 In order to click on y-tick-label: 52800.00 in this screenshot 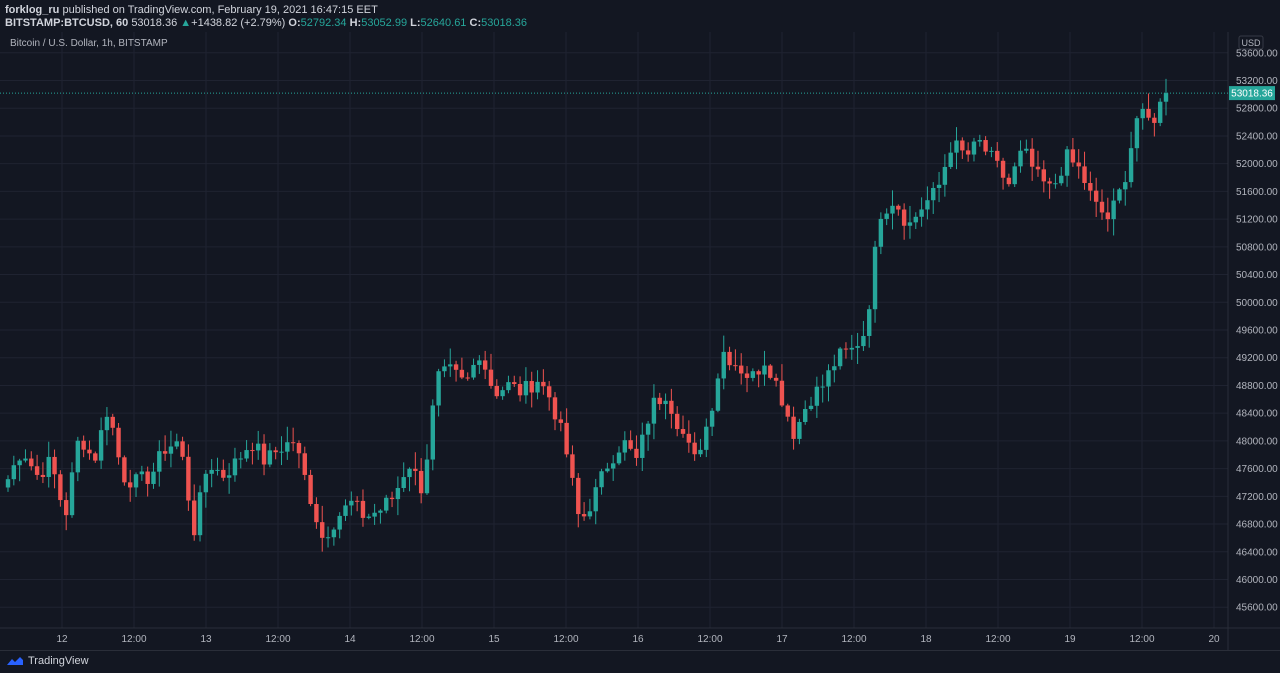, I will do `click(1257, 109)`.